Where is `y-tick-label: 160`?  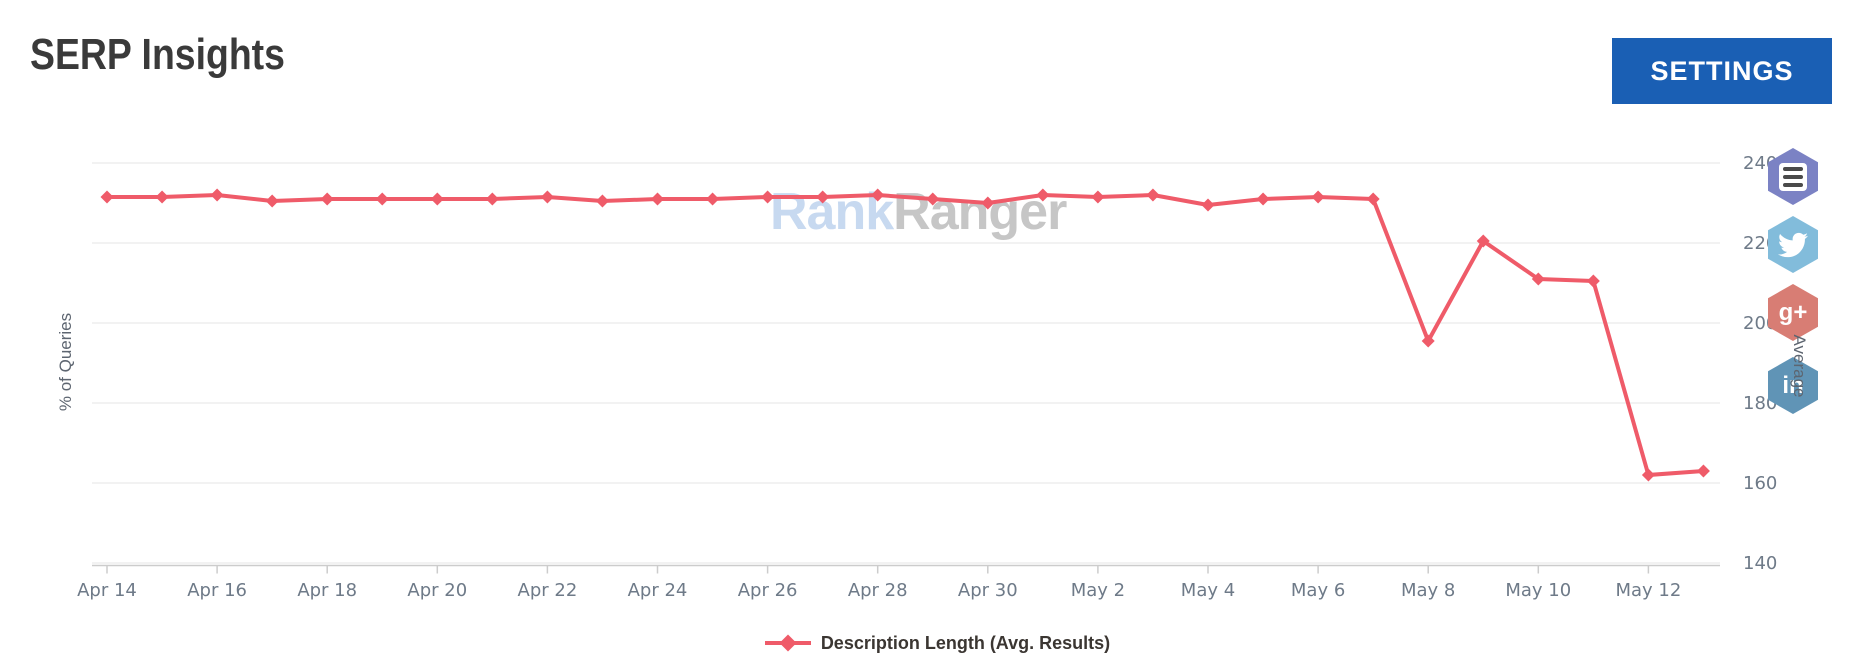 y-tick-label: 160 is located at coordinates (1760, 483).